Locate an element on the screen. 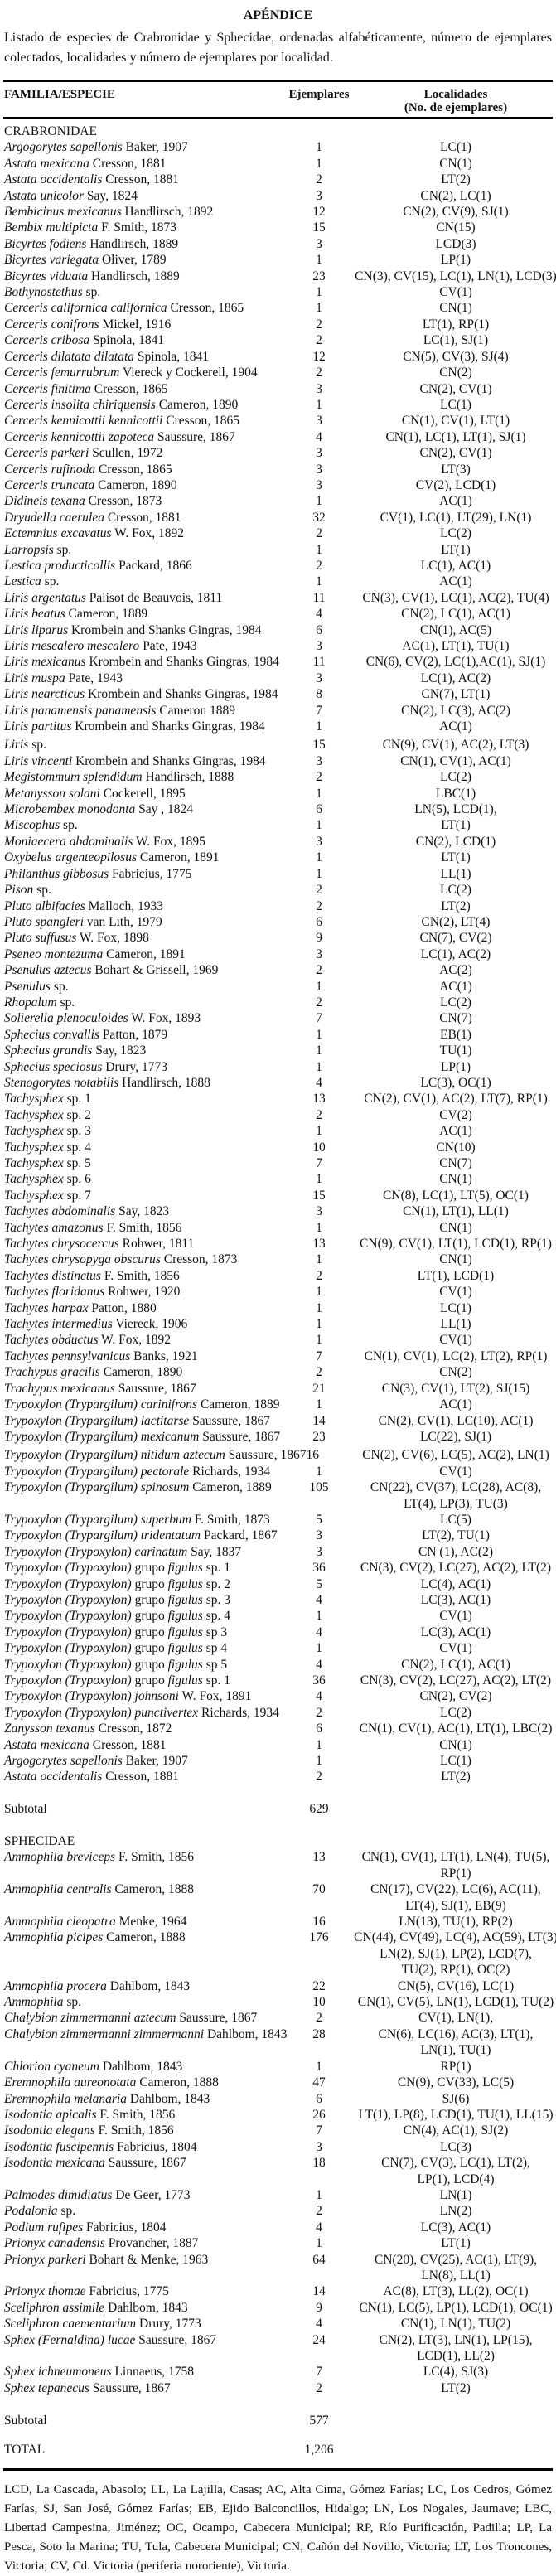 Image resolution: width=556 pixels, height=2576 pixels. scientific-name: Liris beatus is located at coordinates (34, 614).